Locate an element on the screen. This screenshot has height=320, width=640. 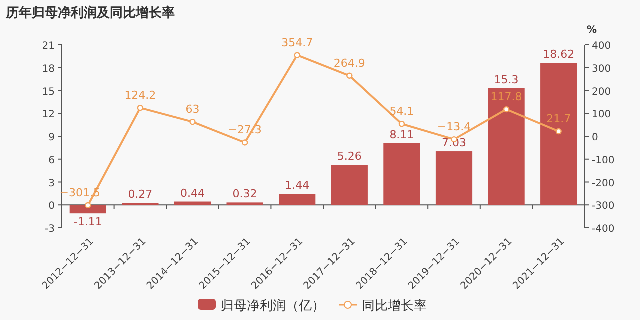
data-label: 0.27 is located at coordinates (140, 195).